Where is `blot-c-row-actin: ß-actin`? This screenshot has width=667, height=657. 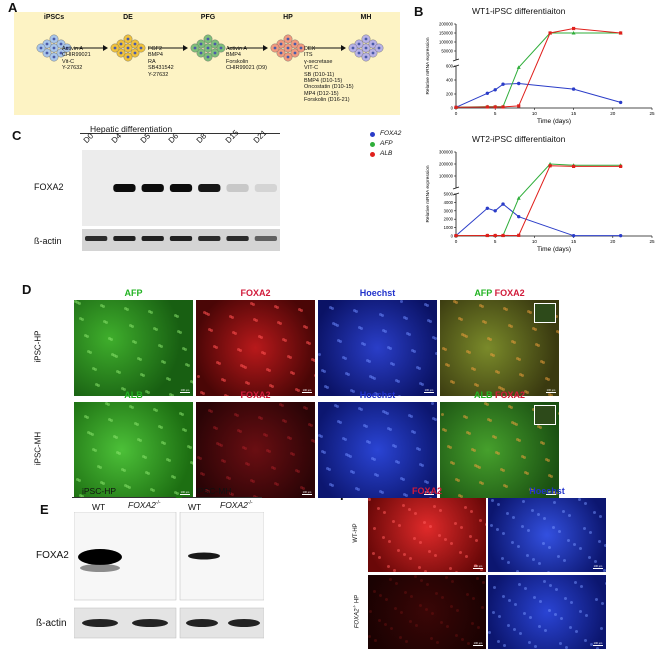
blot-c-row-actin: ß-actin is located at coordinates (48, 241).